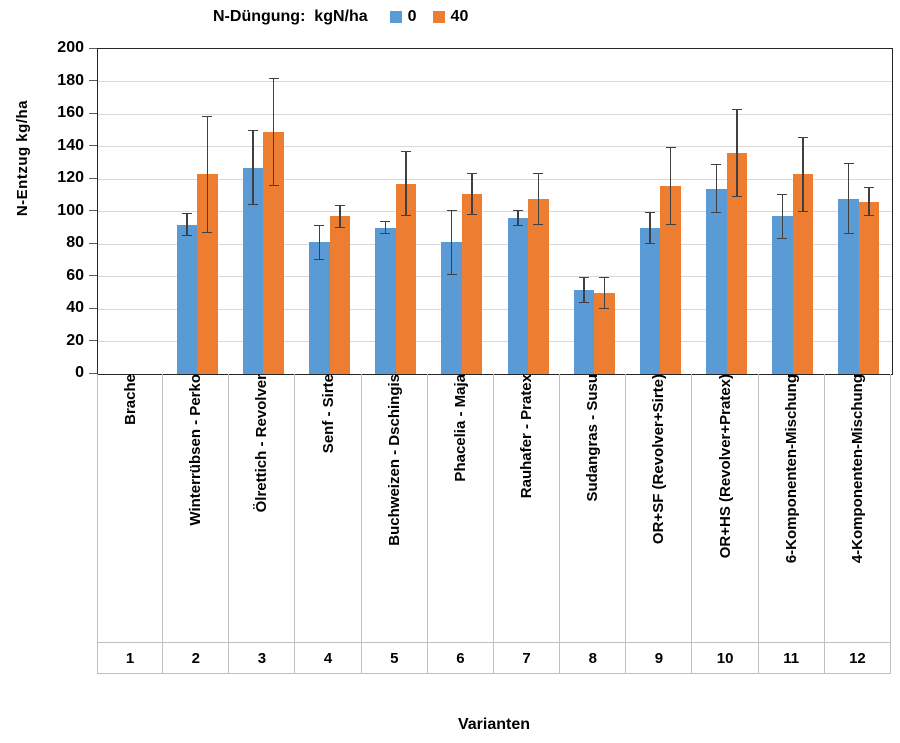 The height and width of the screenshot is (743, 900). I want to click on category-number: 10, so click(726, 658).